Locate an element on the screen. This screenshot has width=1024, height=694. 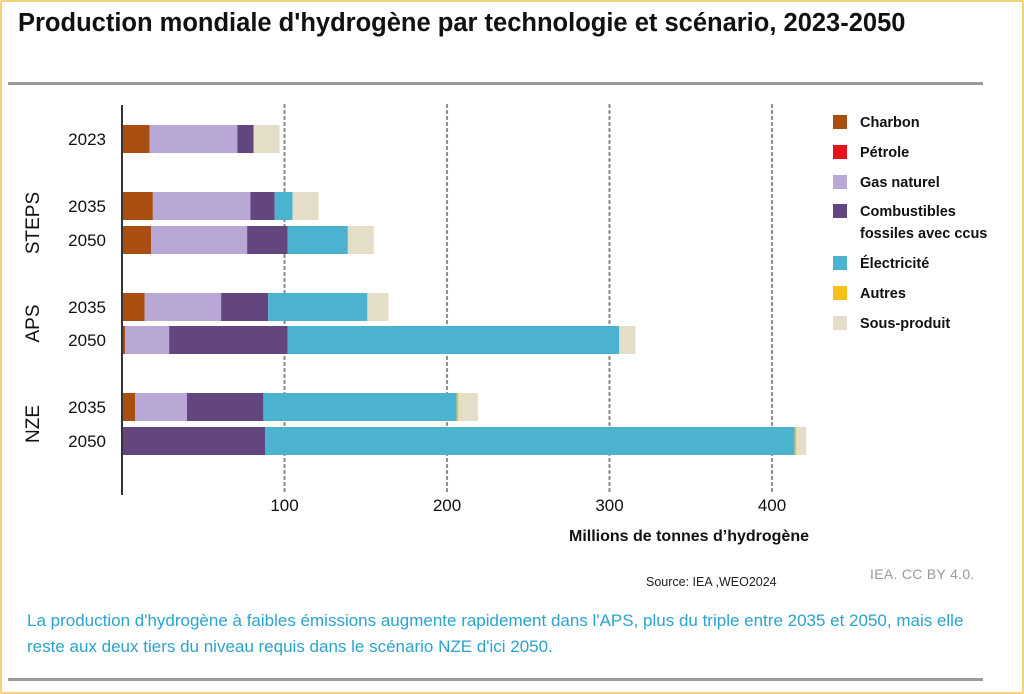
legend-label: Sous-produit is located at coordinates (905, 324).